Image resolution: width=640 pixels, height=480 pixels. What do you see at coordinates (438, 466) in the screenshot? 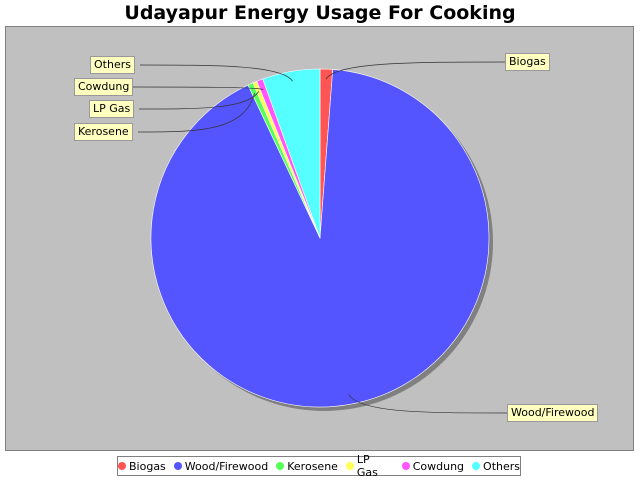
I see `legend-label: Cowdung` at bounding box center [438, 466].